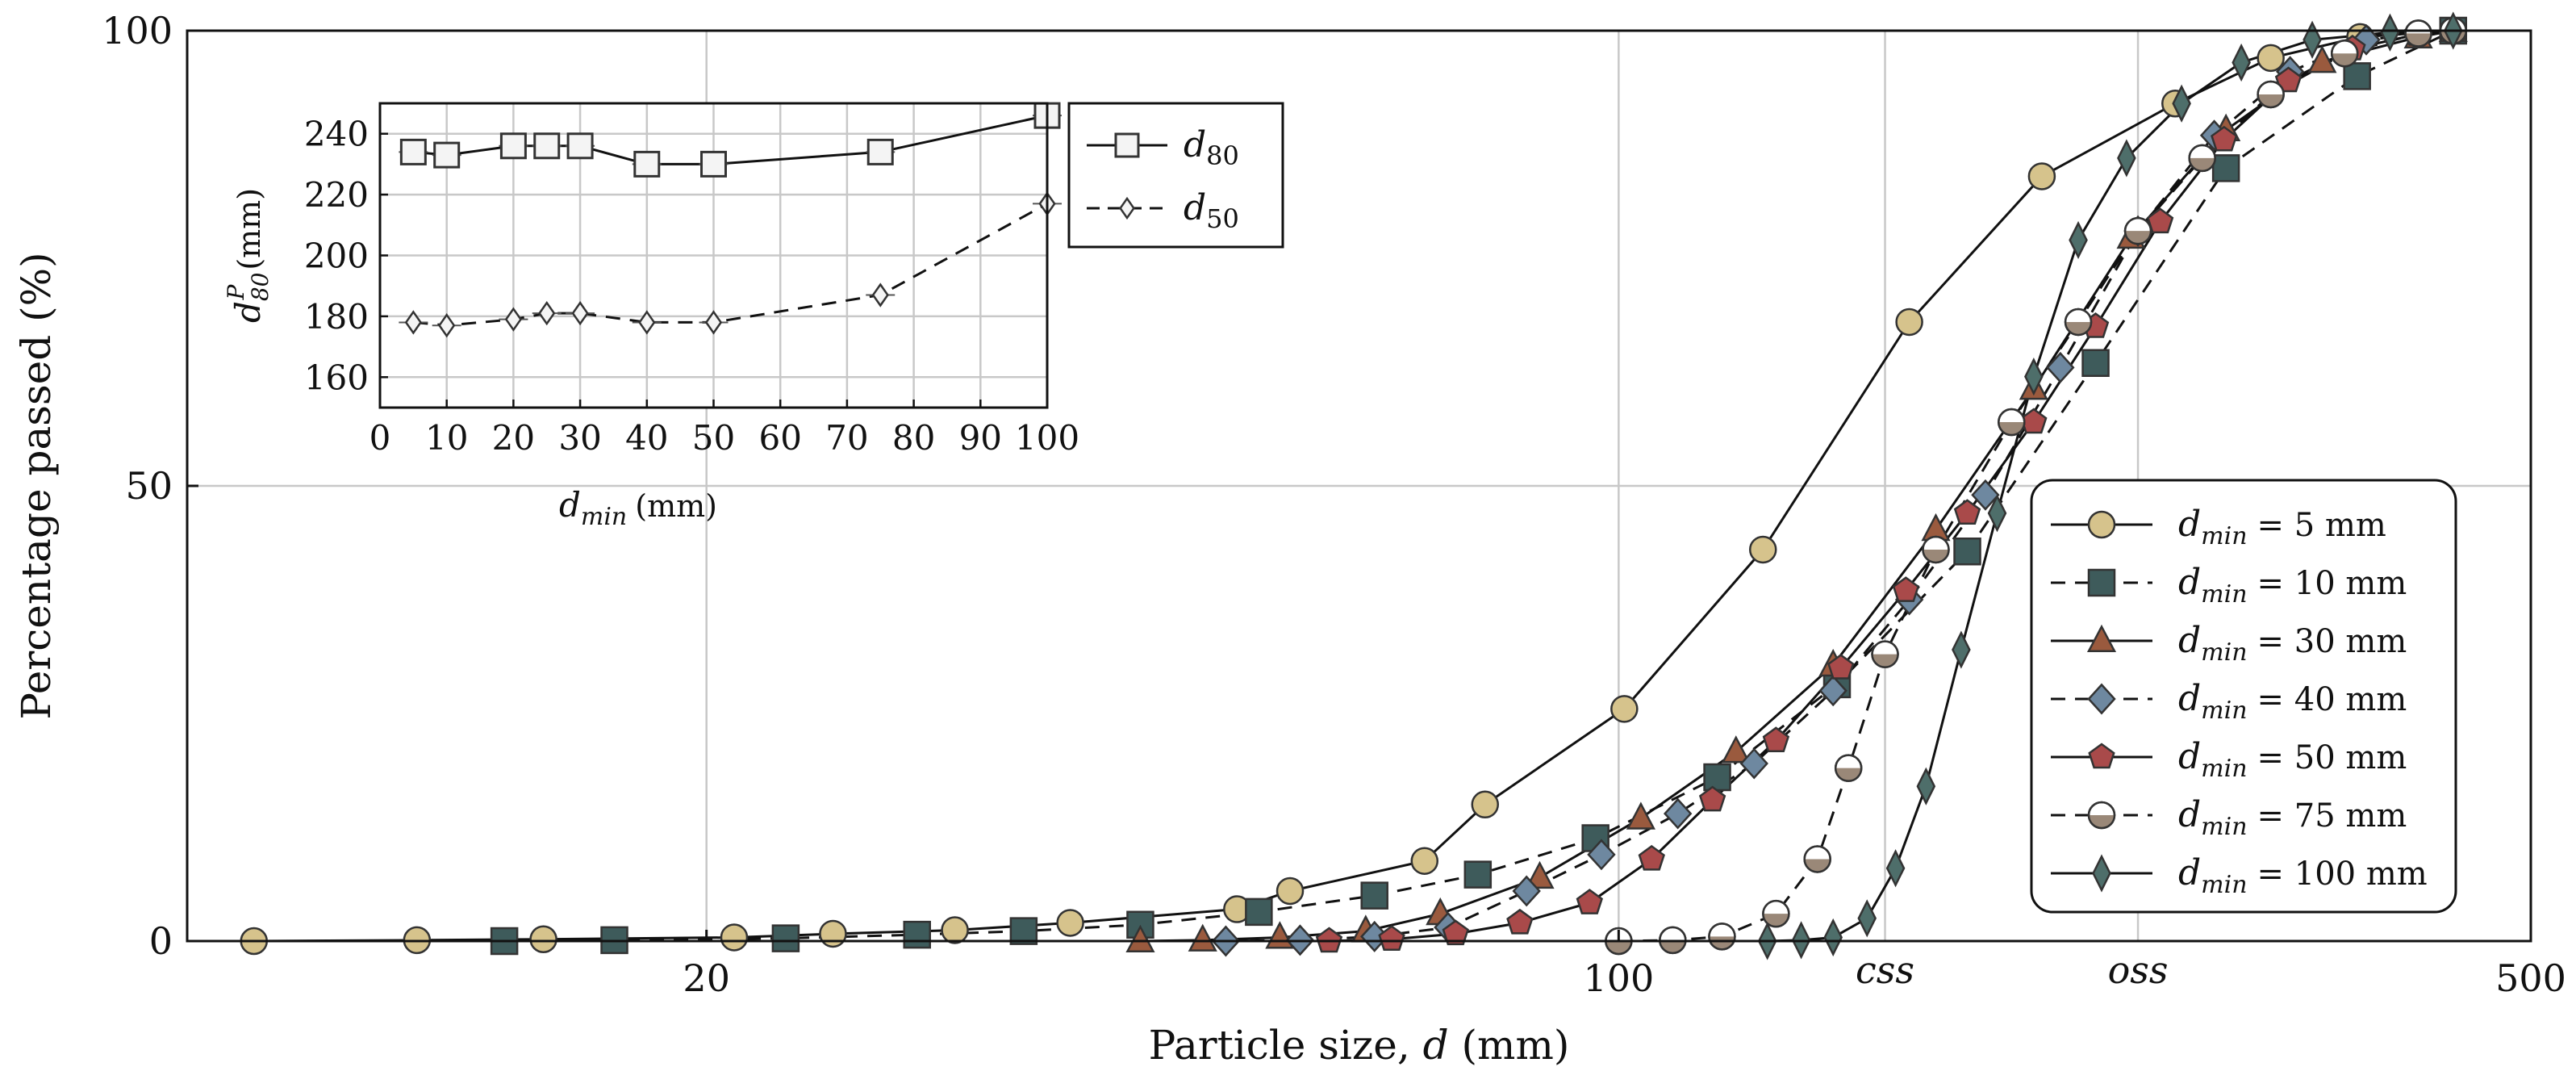  What do you see at coordinates (2292, 643) in the screenshot?
I see `legend-entry-2: dmin = 30 mm` at bounding box center [2292, 643].